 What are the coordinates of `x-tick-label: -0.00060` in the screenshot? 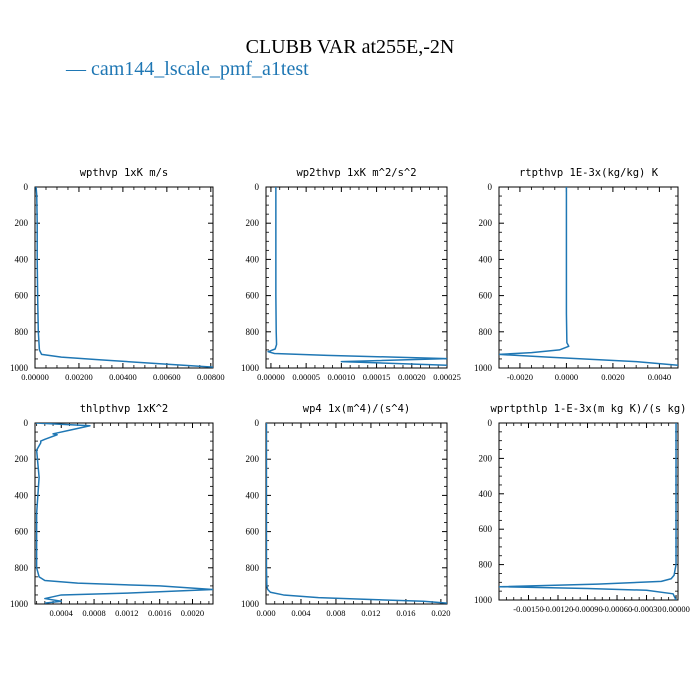 It's located at (617, 609).